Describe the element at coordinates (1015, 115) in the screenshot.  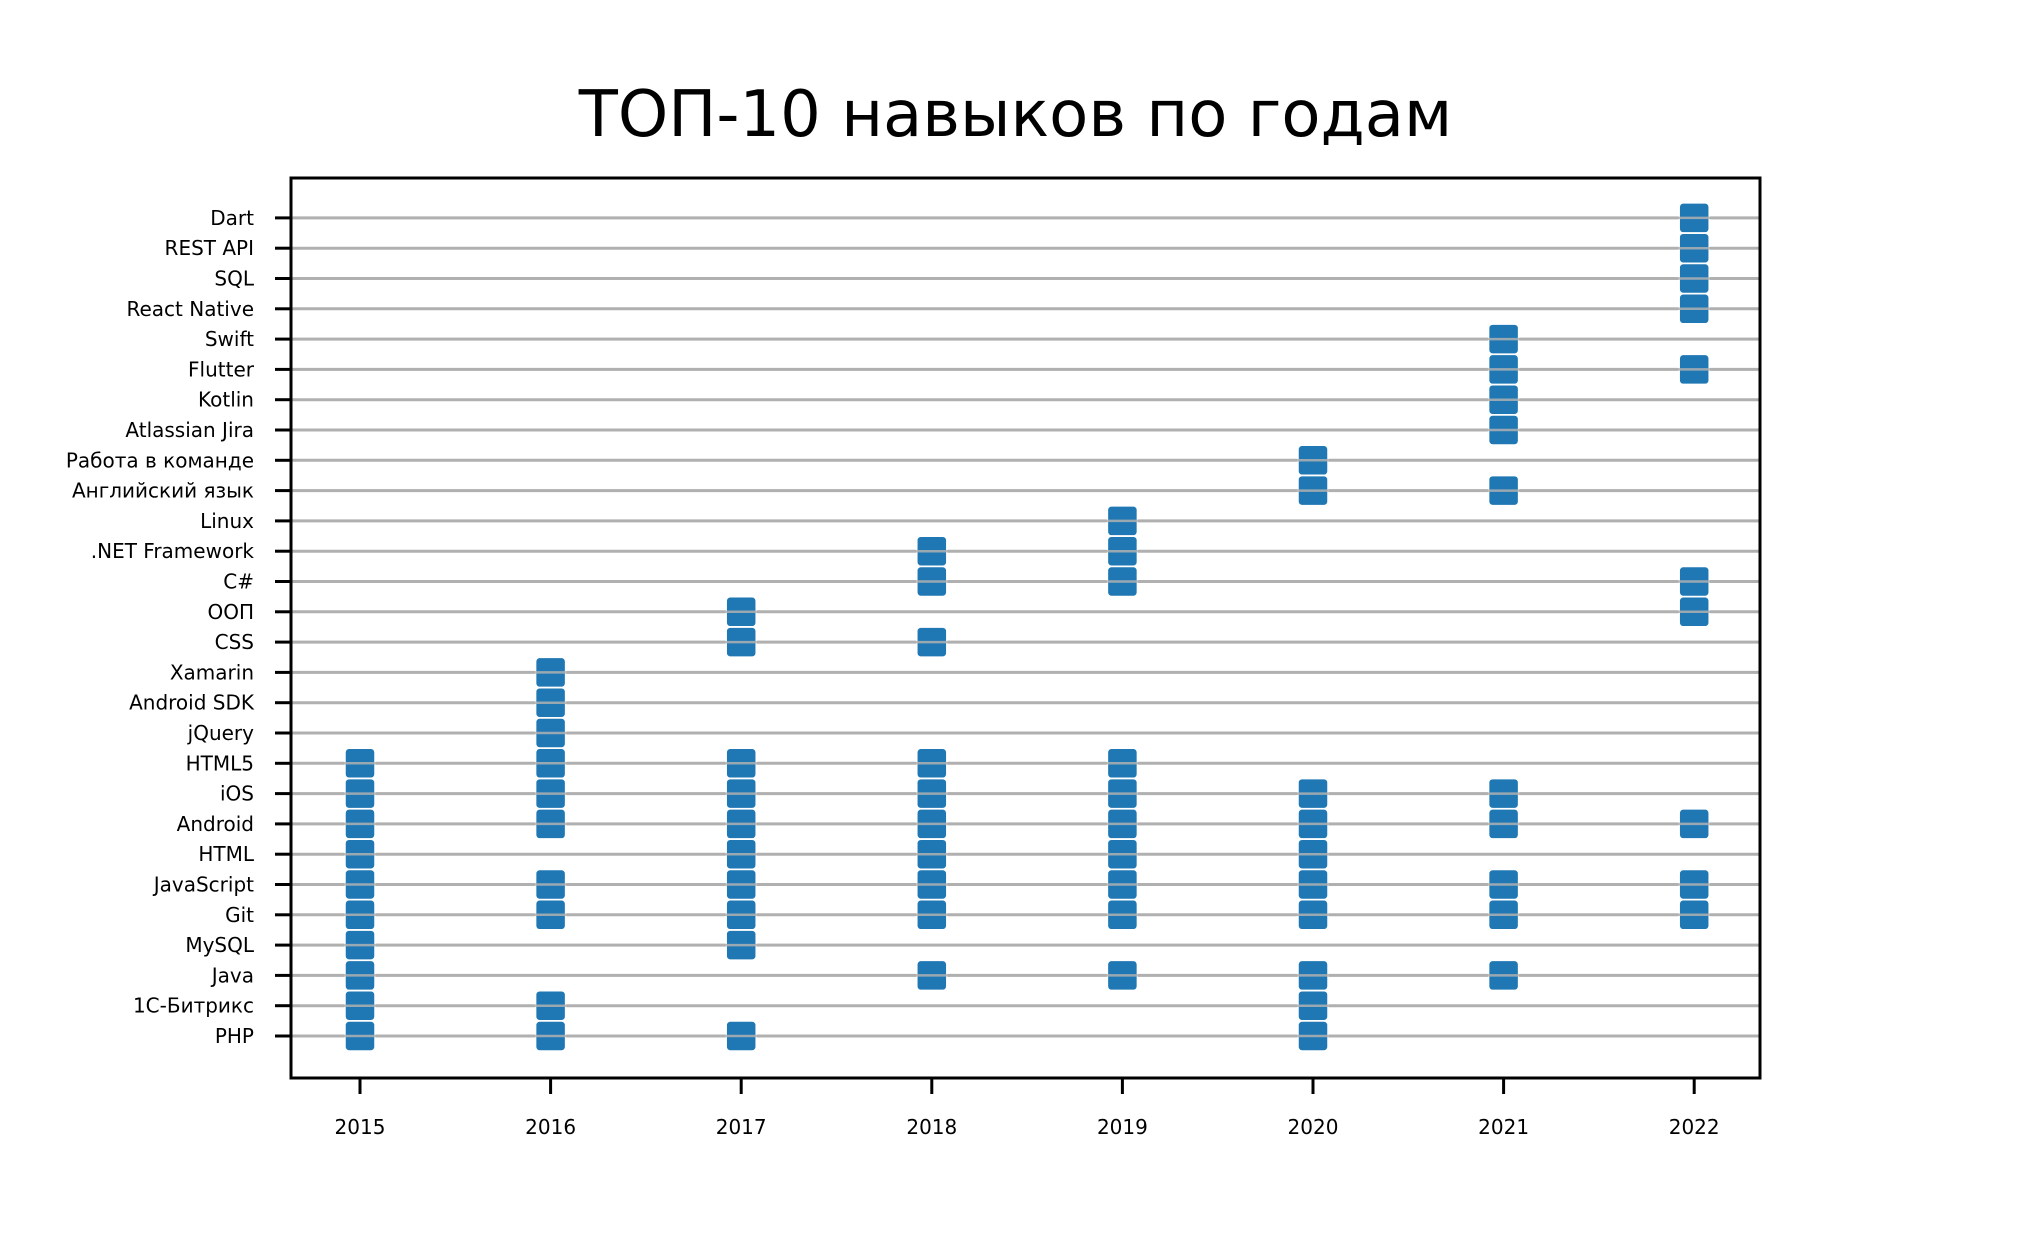
I see `chart-title: ТОП-10 навыков по годам` at that location.